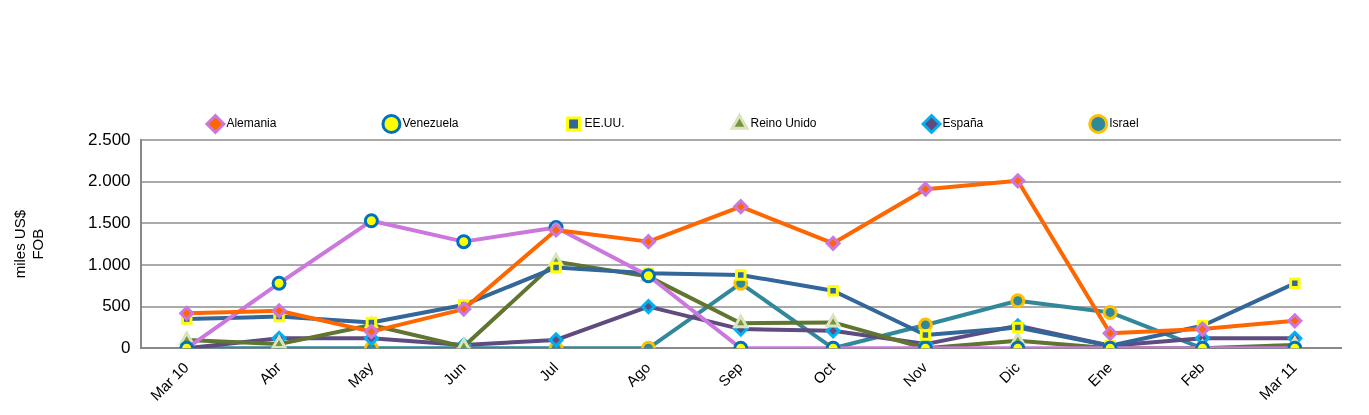  What do you see at coordinates (270, 373) in the screenshot?
I see `x-tick-label: Abr` at bounding box center [270, 373].